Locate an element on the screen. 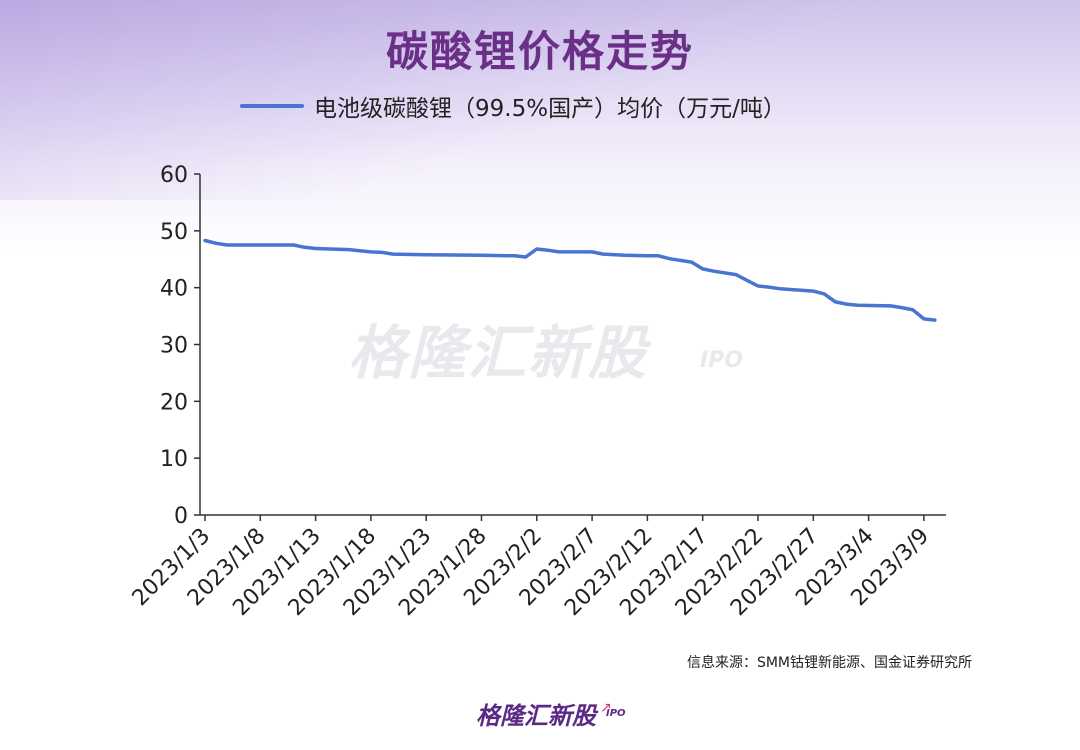  legend: 电池级碳酸锂（99.5%国产）均价（万元/吨） is located at coordinates (513, 106).